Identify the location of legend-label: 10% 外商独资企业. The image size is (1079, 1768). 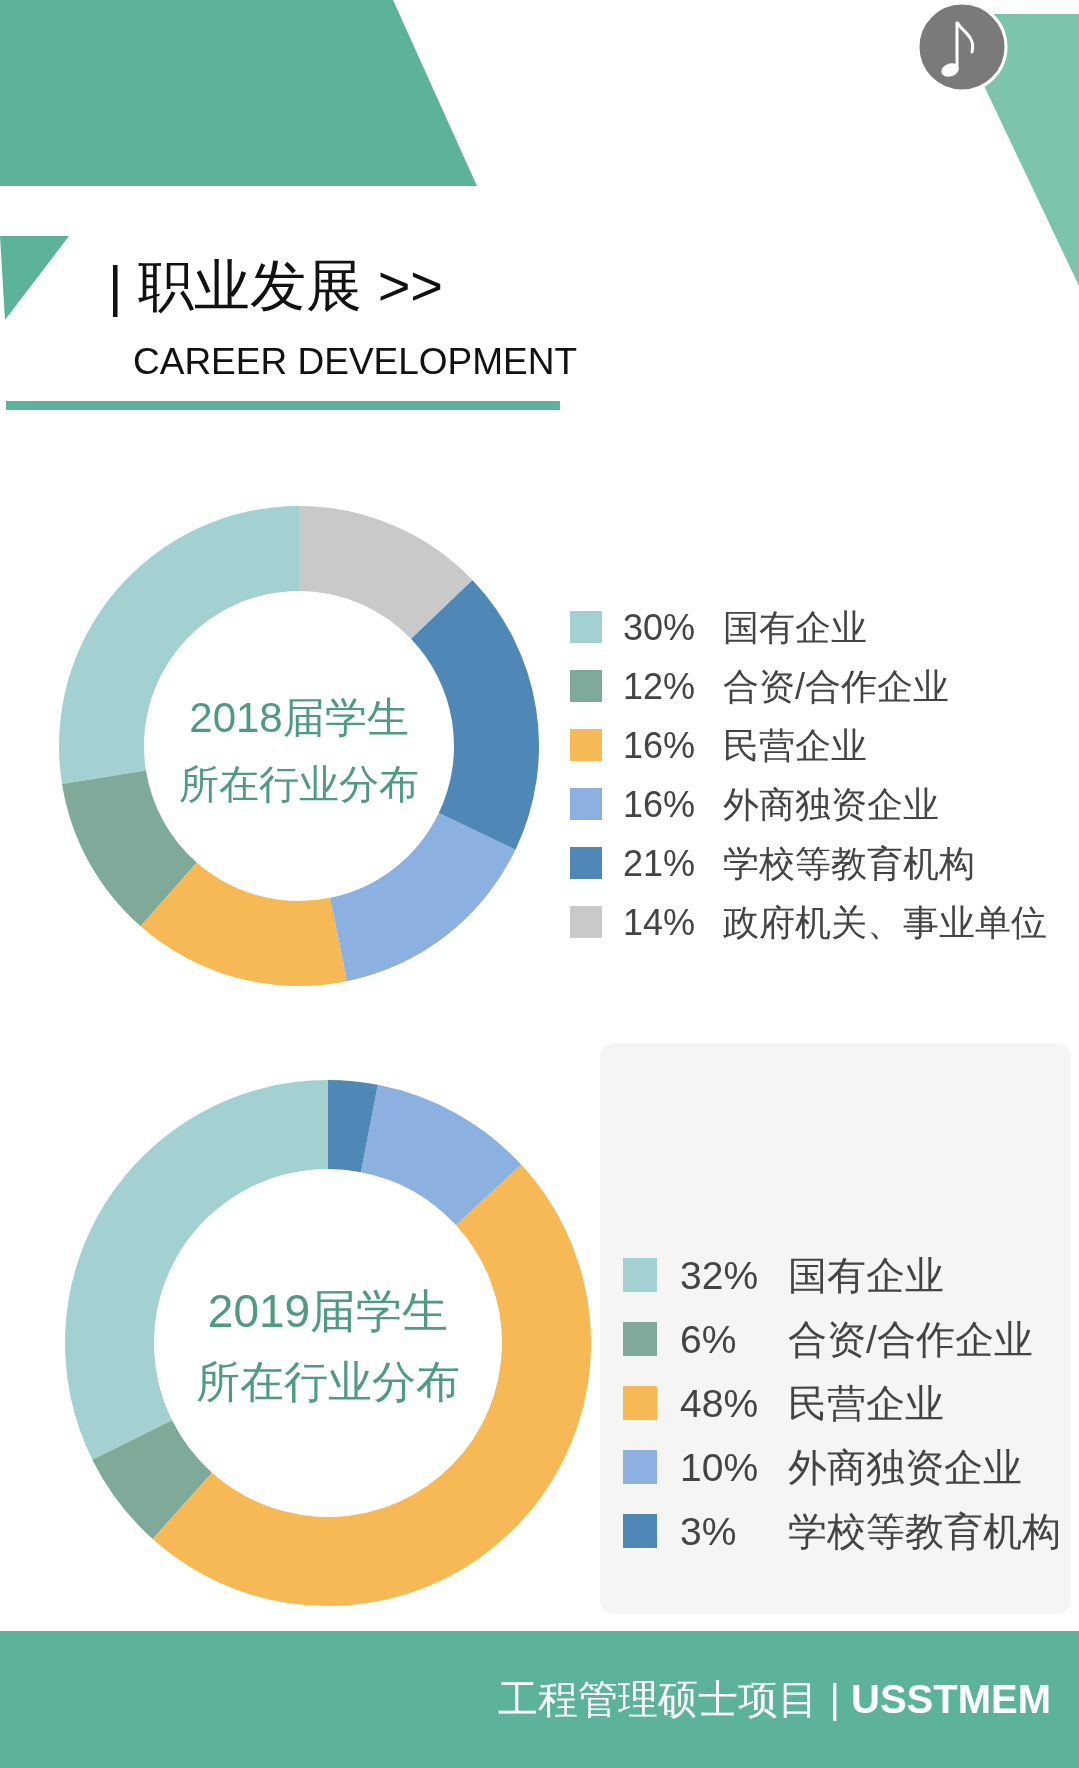
(851, 1468).